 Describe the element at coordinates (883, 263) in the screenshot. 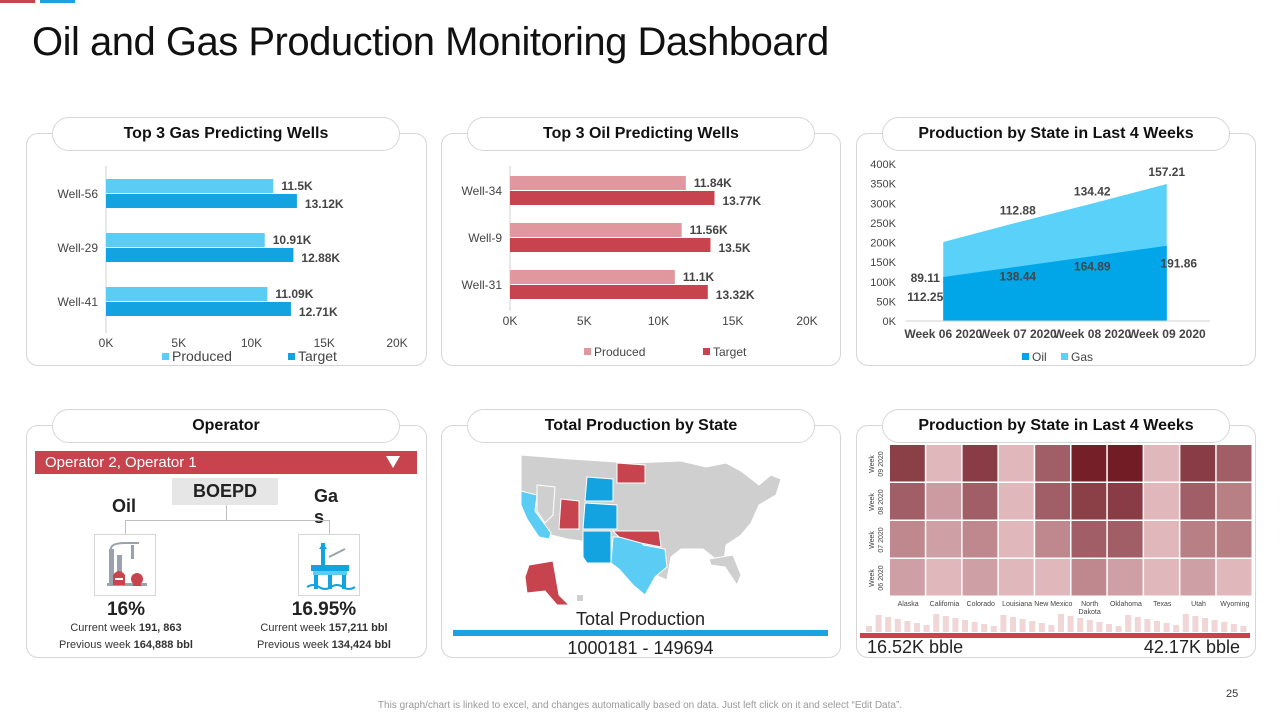

I see `tick-label: 150K` at that location.